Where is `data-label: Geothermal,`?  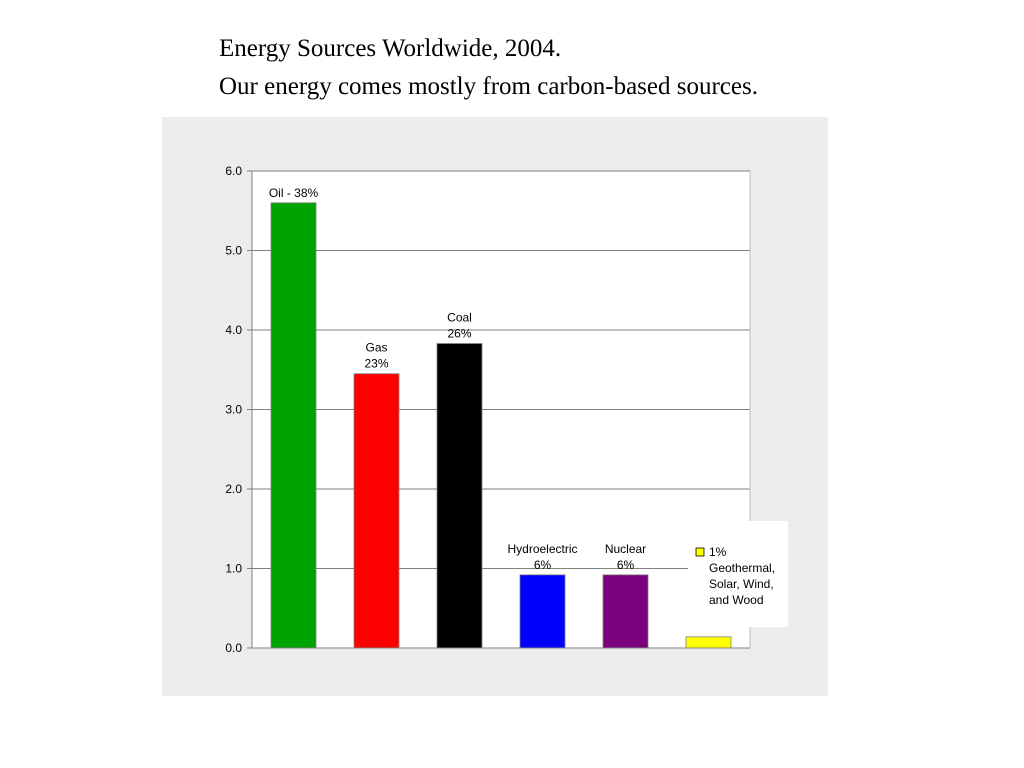 data-label: Geothermal, is located at coordinates (742, 568).